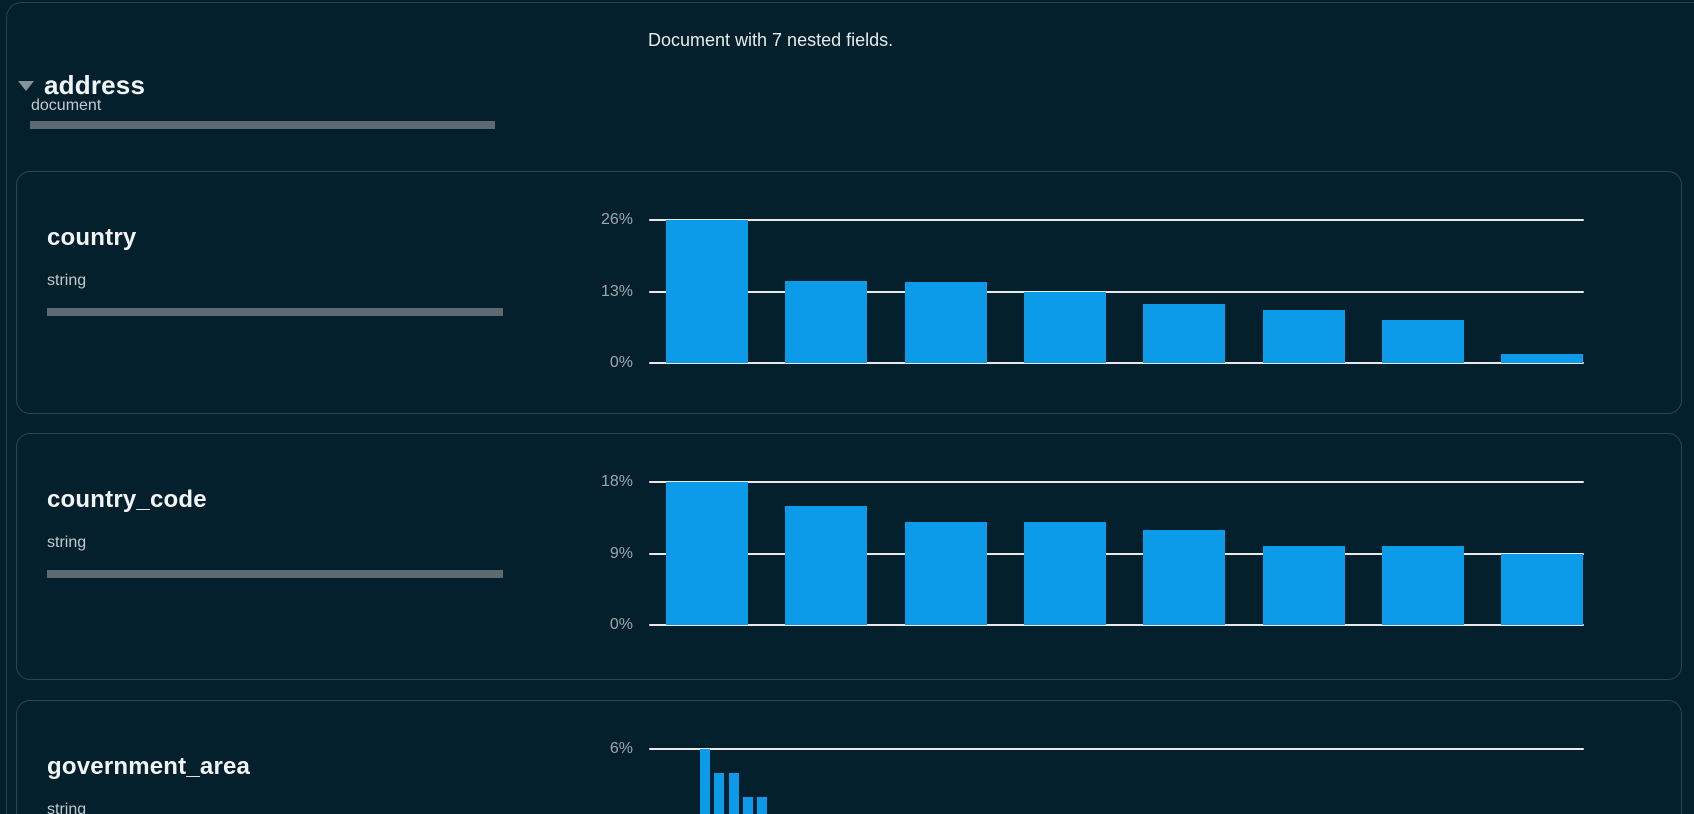  What do you see at coordinates (621, 553) in the screenshot?
I see `y-axis-label: 9%` at bounding box center [621, 553].